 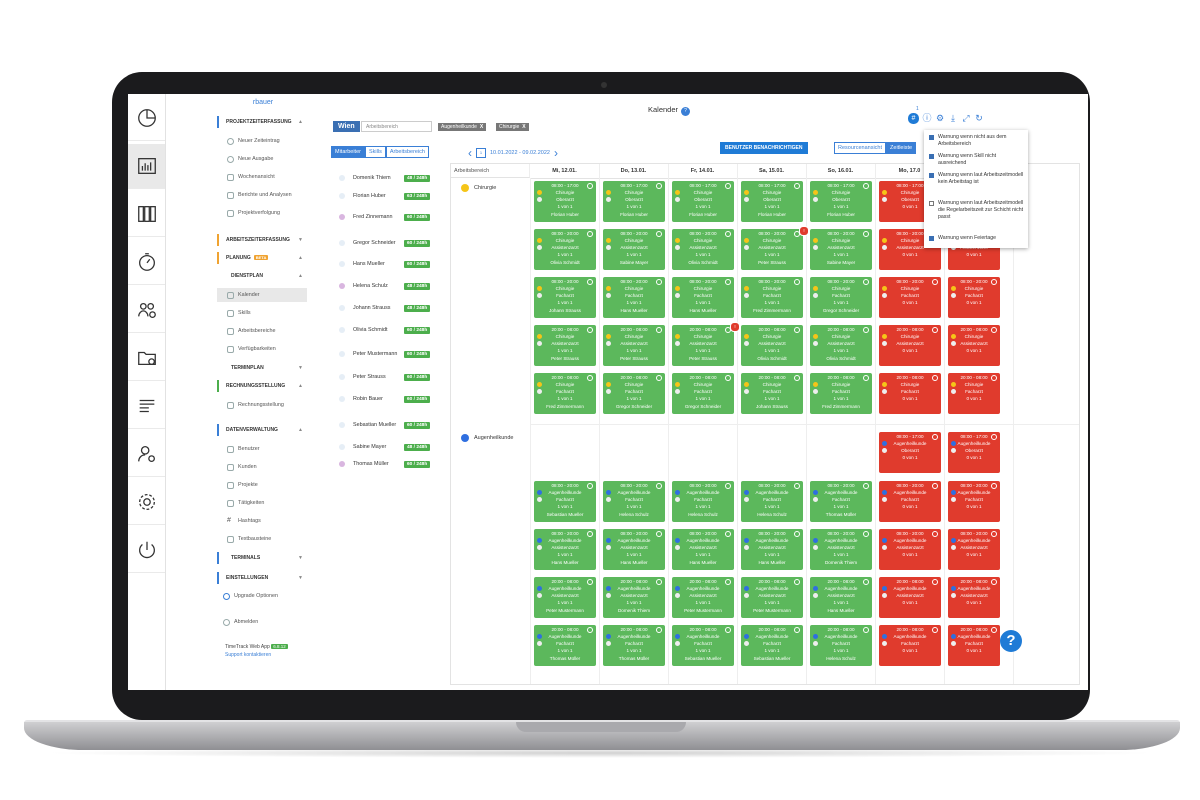 What do you see at coordinates (389, 377) in the screenshot?
I see `employee-row: Peter Strauss 60 / 248h` at bounding box center [389, 377].